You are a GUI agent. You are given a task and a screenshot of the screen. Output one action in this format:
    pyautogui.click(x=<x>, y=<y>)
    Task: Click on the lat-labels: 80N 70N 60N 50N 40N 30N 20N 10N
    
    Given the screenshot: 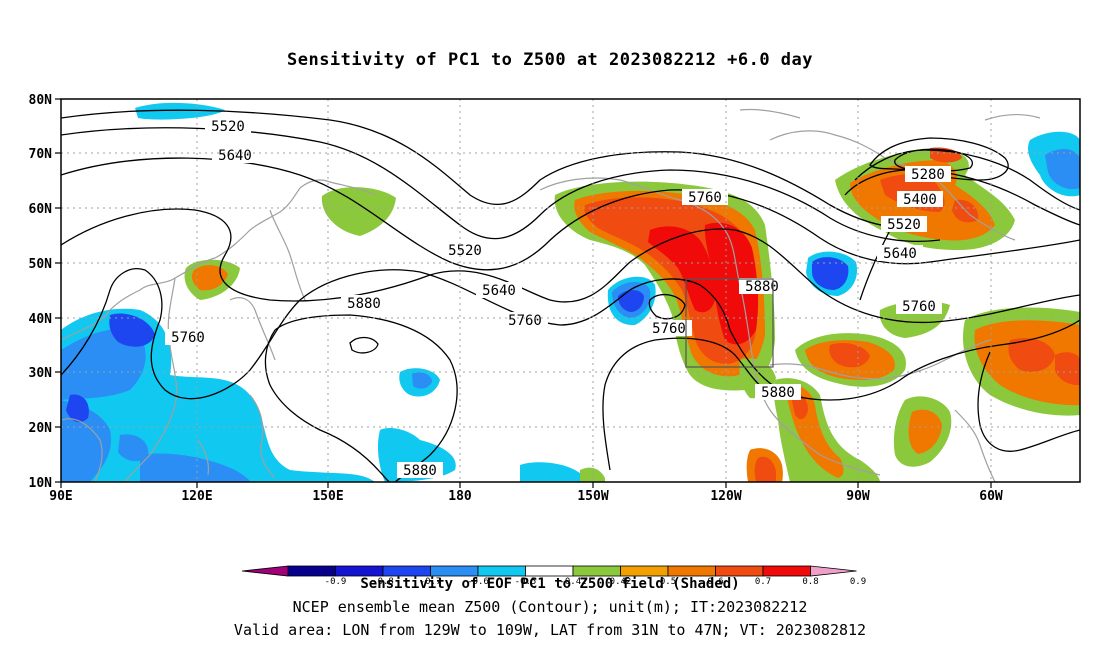 What is the action you would take?
    pyautogui.click(x=41, y=292)
    